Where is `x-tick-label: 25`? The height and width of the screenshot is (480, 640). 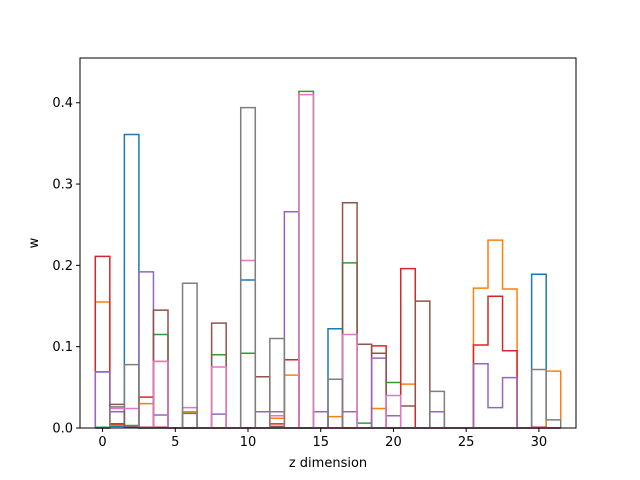 x-tick-label: 25 is located at coordinates (466, 442).